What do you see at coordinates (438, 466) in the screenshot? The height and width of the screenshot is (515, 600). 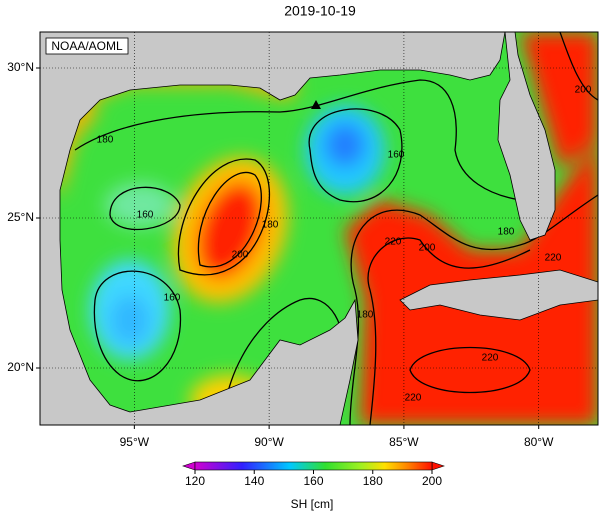 I see `colorbar-extend-high` at bounding box center [438, 466].